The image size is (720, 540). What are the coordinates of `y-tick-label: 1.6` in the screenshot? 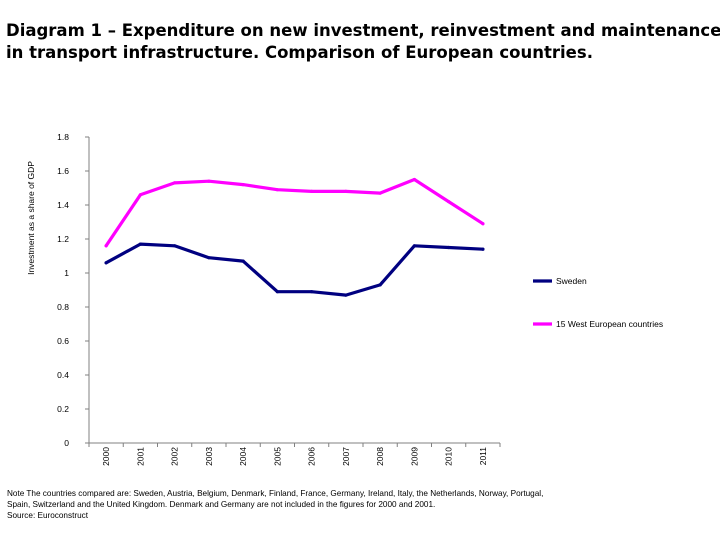 It's located at (63, 171).